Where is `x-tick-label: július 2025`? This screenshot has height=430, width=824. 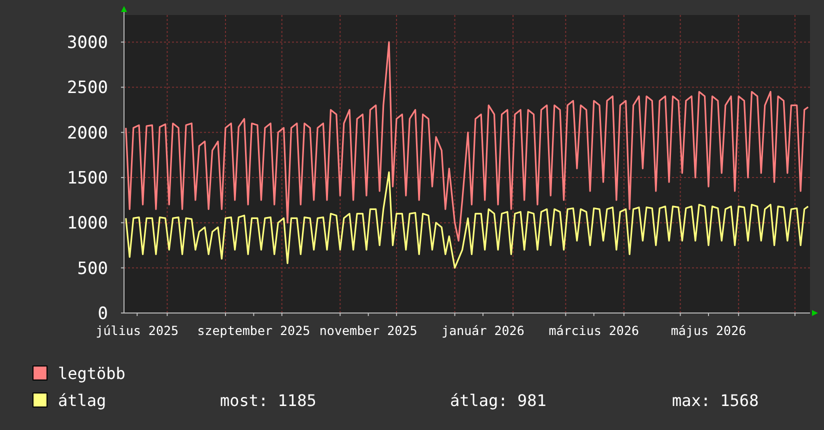 x-tick-label: július 2025 is located at coordinates (137, 330).